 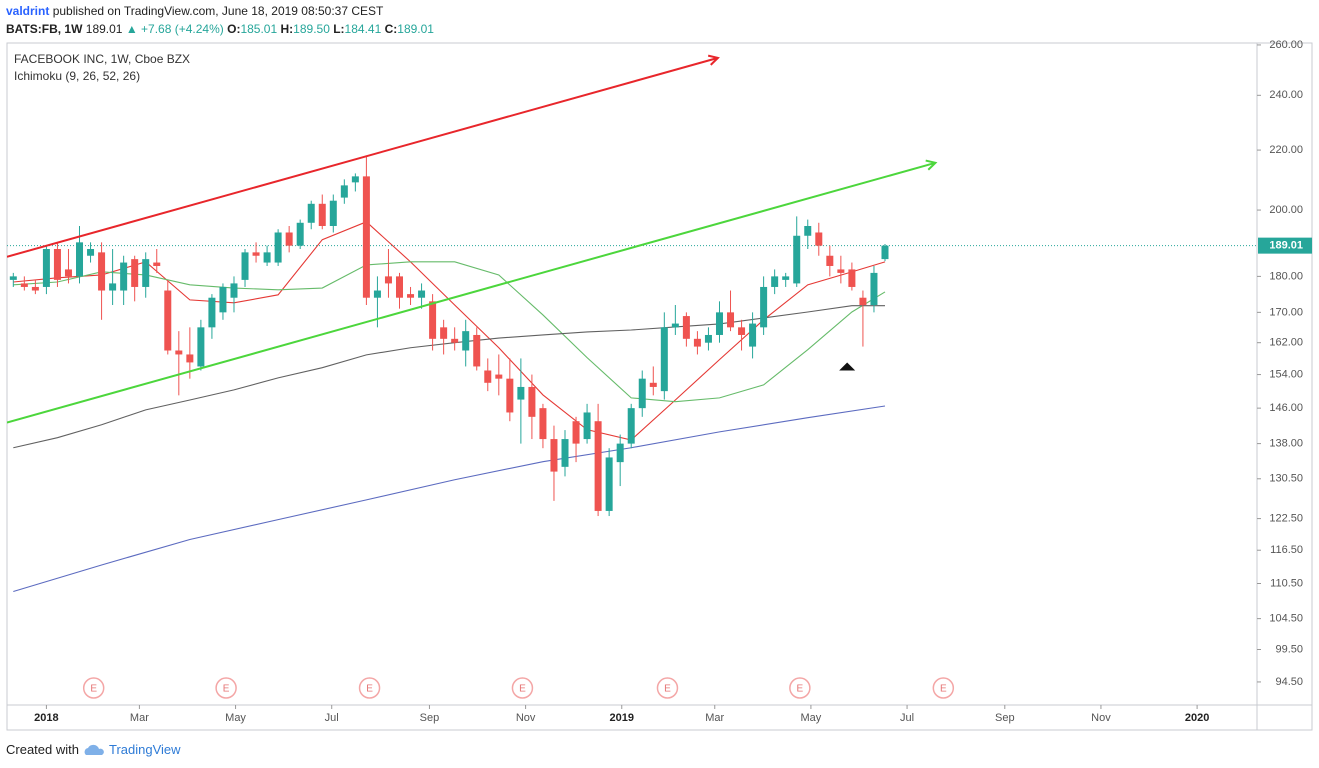 I want to click on y-tick-label: 110.50, so click(x=1286, y=583).